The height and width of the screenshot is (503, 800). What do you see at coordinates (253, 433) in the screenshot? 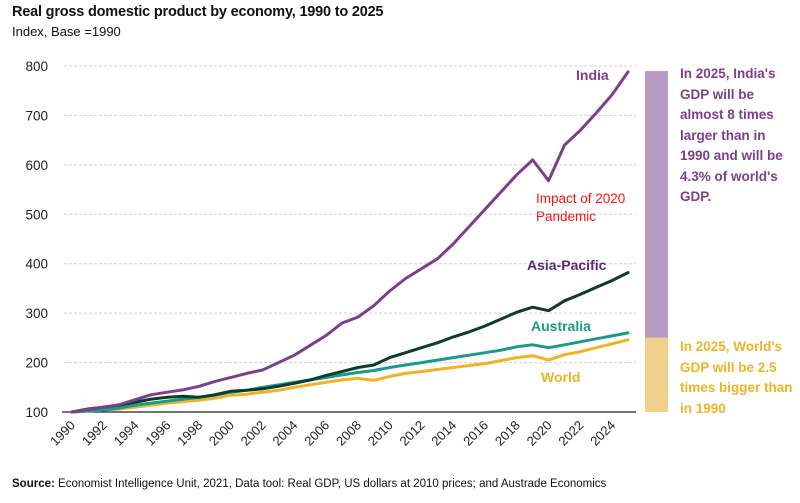
I see `x-tick-label: 2002` at bounding box center [253, 433].